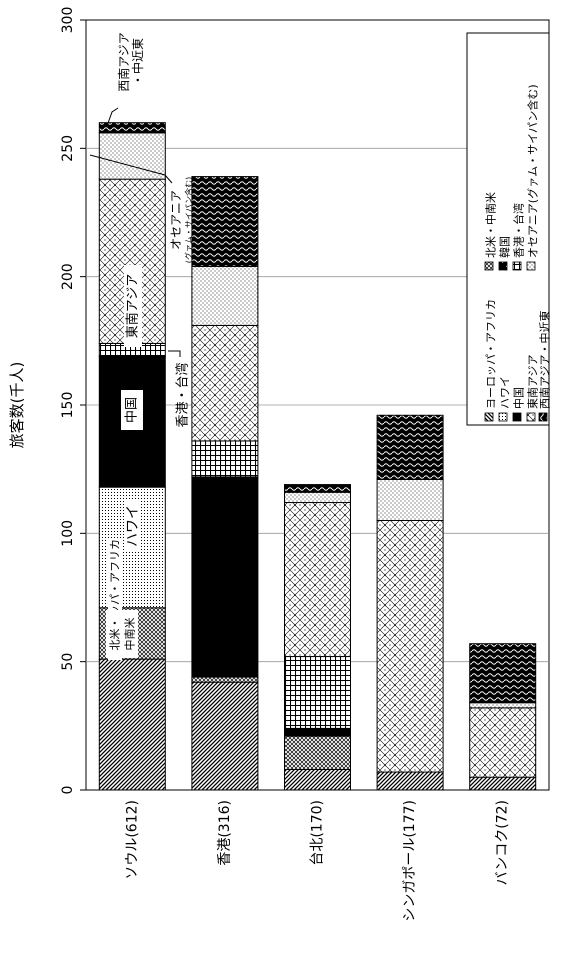 The width and height of the screenshot is (565, 969). I want to click on category-label: シンガポール(177), so click(410, 861).